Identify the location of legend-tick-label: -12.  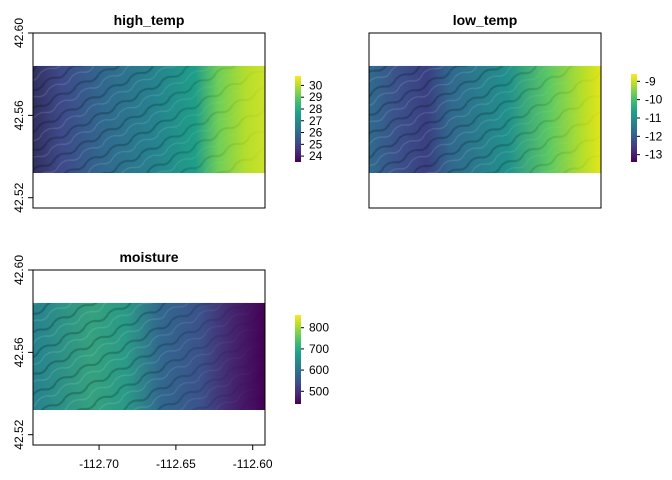
(654, 136).